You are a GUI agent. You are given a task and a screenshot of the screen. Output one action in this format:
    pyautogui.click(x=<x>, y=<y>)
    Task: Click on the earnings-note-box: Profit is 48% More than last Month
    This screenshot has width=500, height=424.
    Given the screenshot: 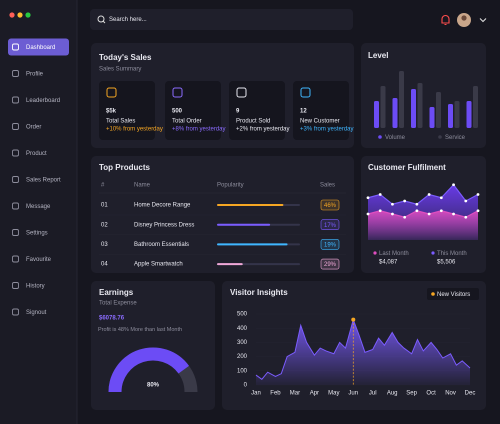 What is the action you would take?
    pyautogui.click(x=140, y=330)
    